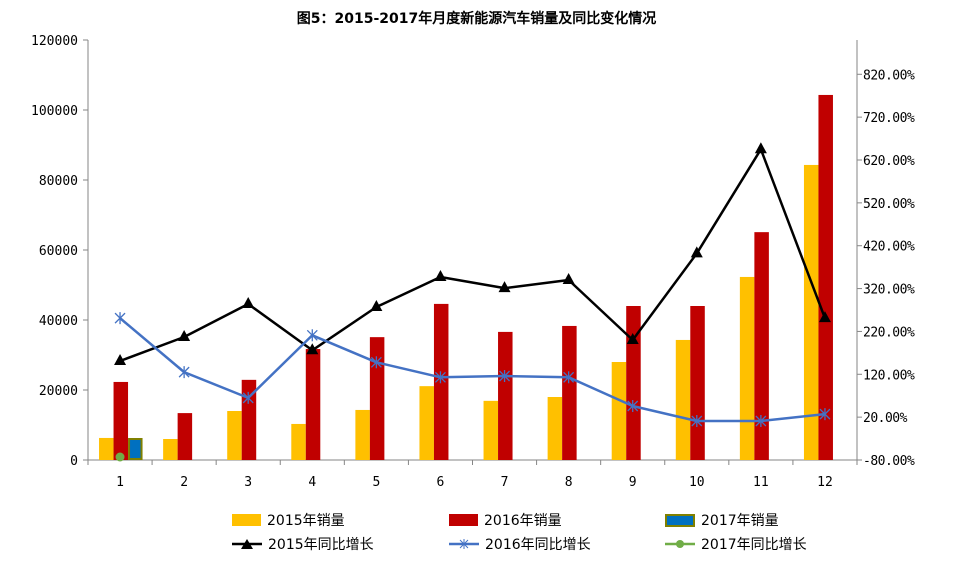 The width and height of the screenshot is (953, 569). Describe the element at coordinates (889, 204) in the screenshot. I see `right-axis-tick-label: 520.00%` at that location.